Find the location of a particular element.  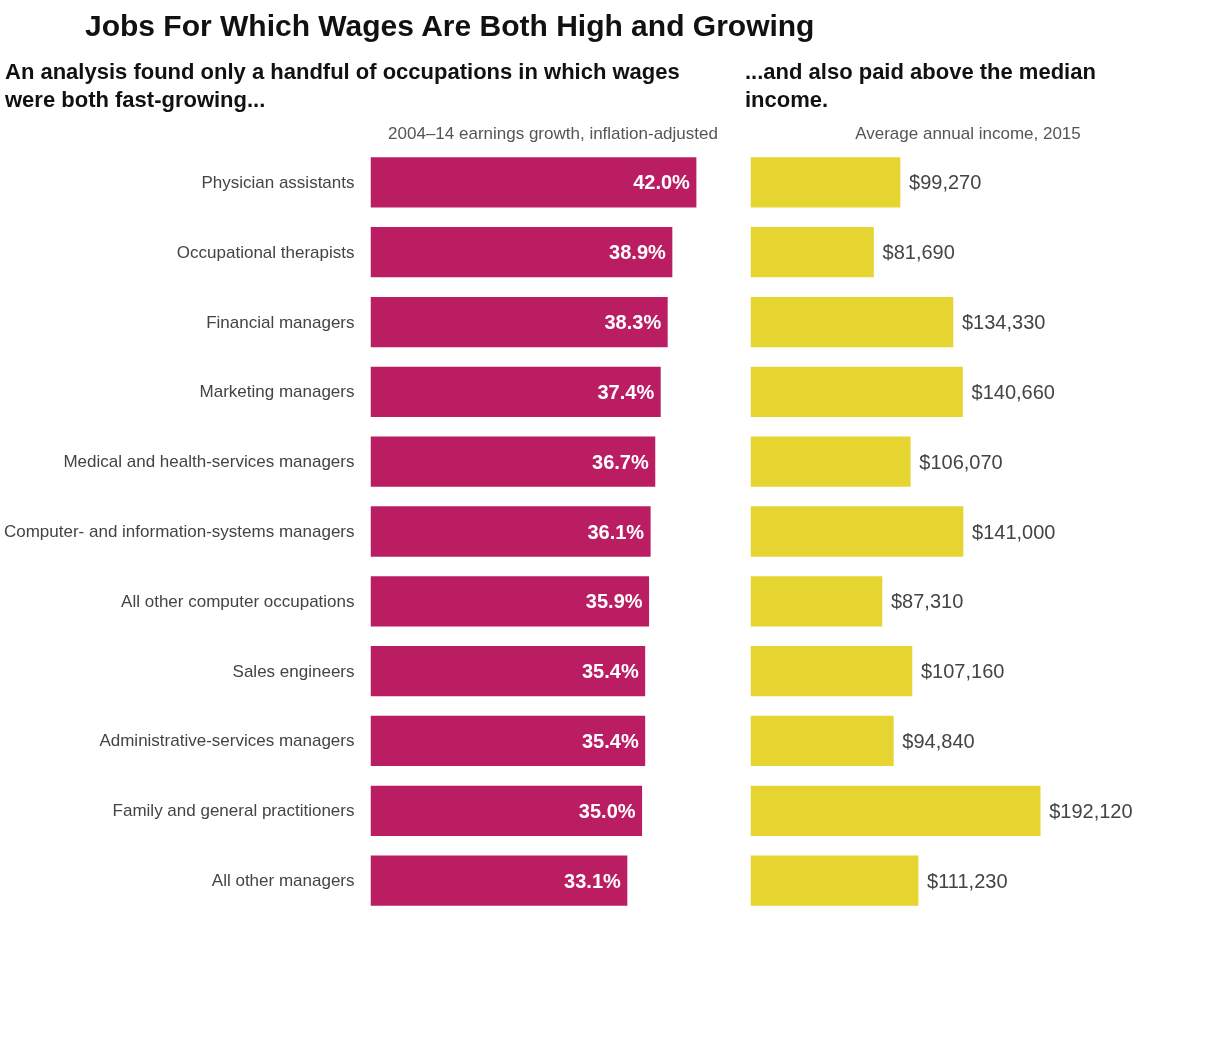

chart-title: Jobs For Which Wages Are Both High and Growing is located at coordinates (450, 26).